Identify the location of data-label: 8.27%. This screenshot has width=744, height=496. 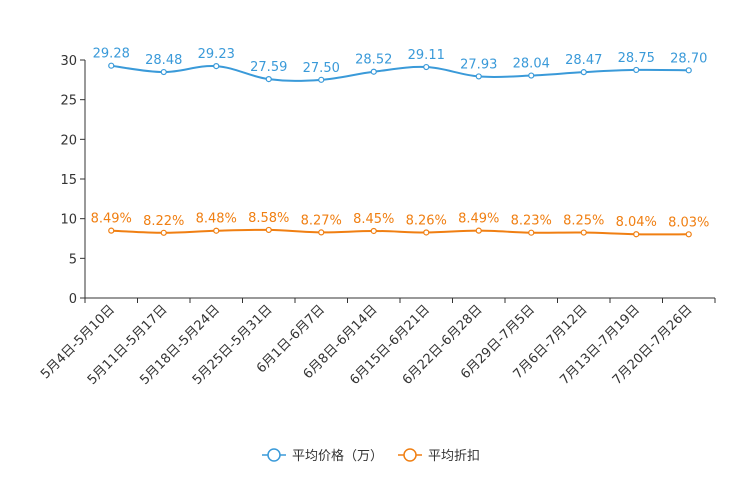
(321, 220).